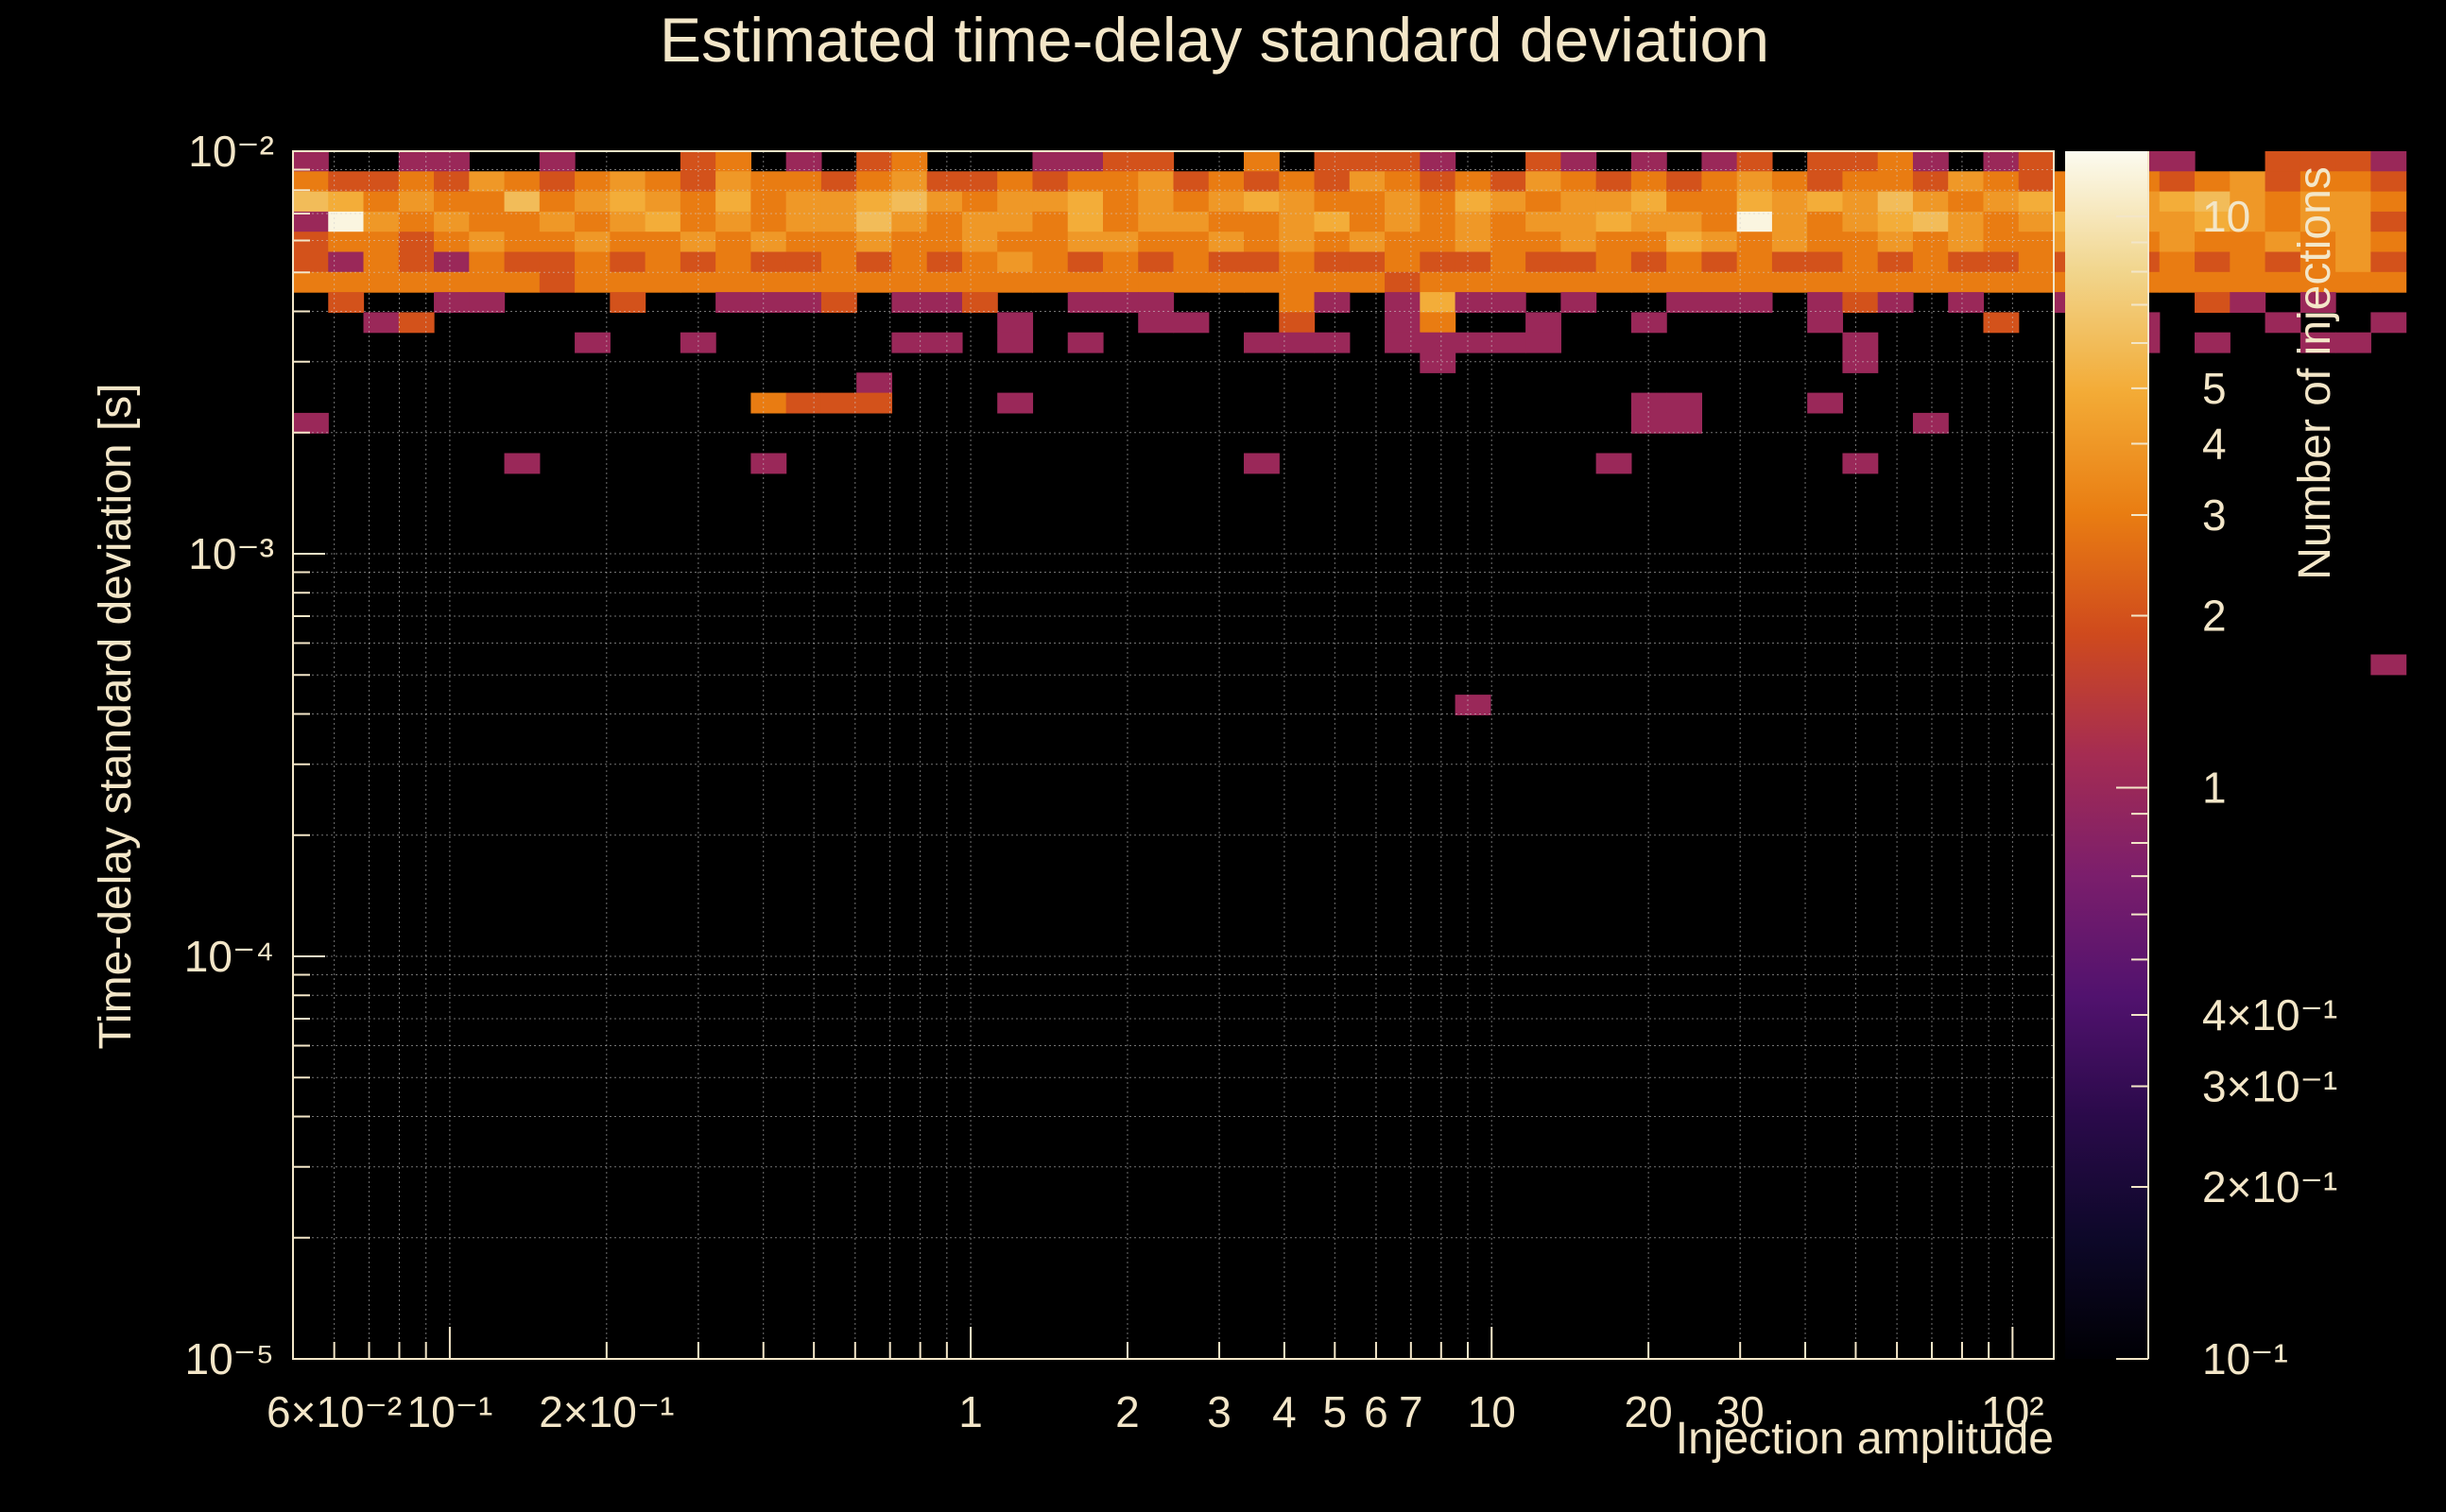  What do you see at coordinates (2226, 787) in the screenshot?
I see `colorbar-ticks: 10⁻¹ 2×10⁻¹ 3×10⁻¹ 4×10⁻¹ 1 2 3 4 5 10` at bounding box center [2226, 787].